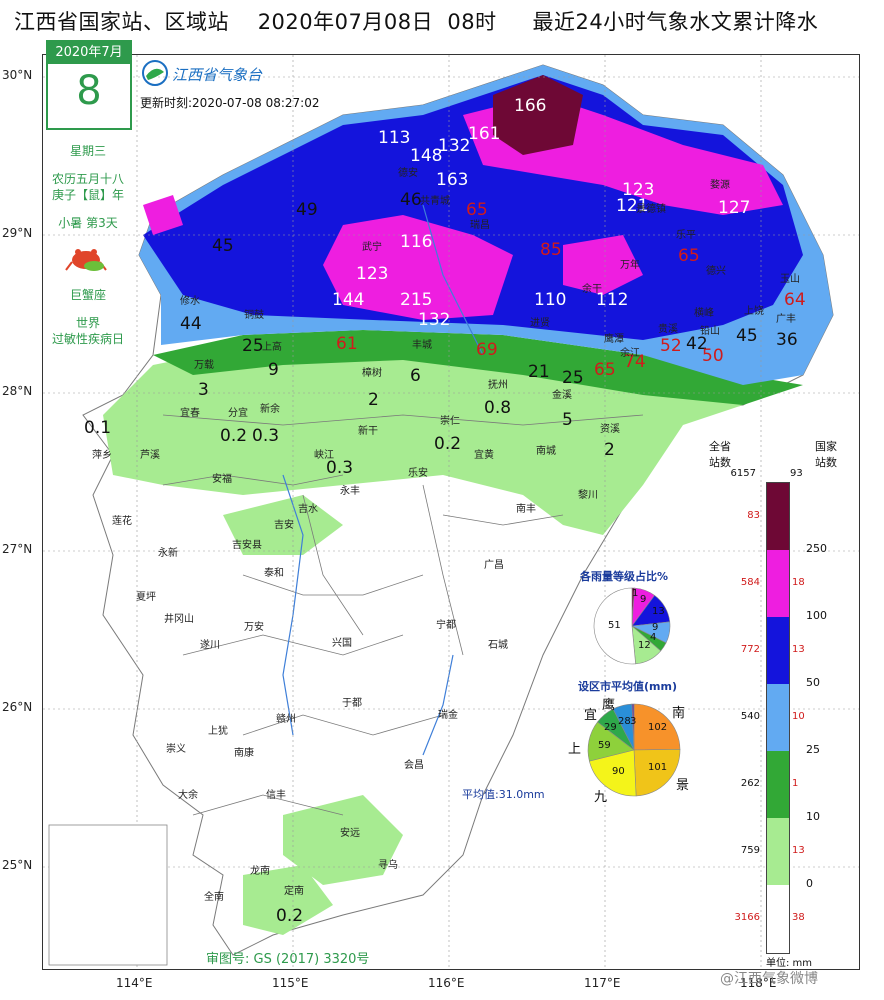 The width and height of the screenshot is (884, 1000). What do you see at coordinates (750, 850) in the screenshot?
I see `legend-left-count: 759` at bounding box center [750, 850].